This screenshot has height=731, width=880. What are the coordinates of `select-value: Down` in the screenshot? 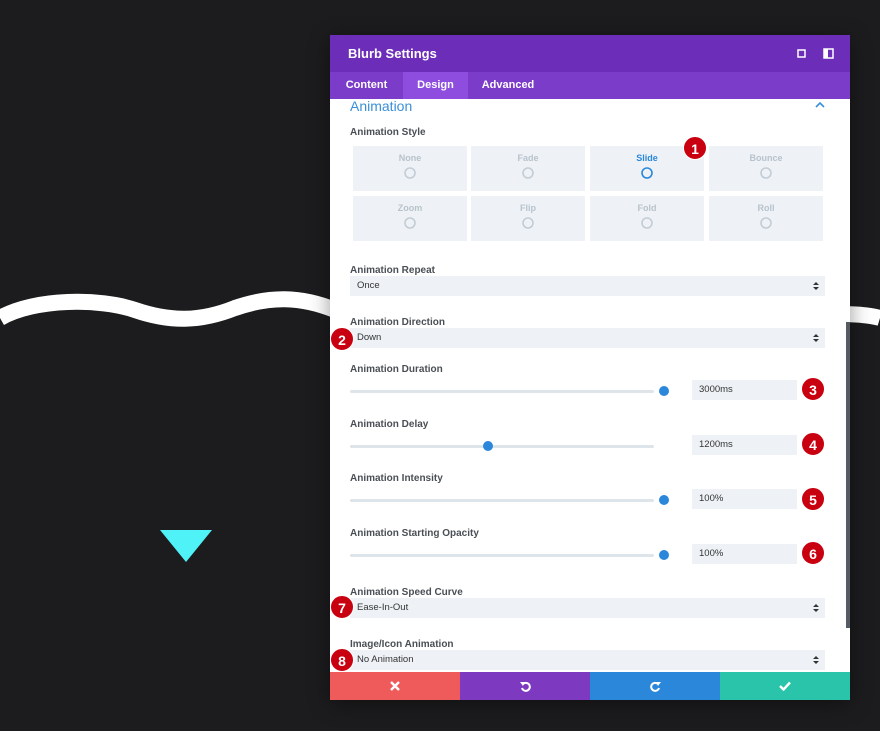 It's located at (369, 337).